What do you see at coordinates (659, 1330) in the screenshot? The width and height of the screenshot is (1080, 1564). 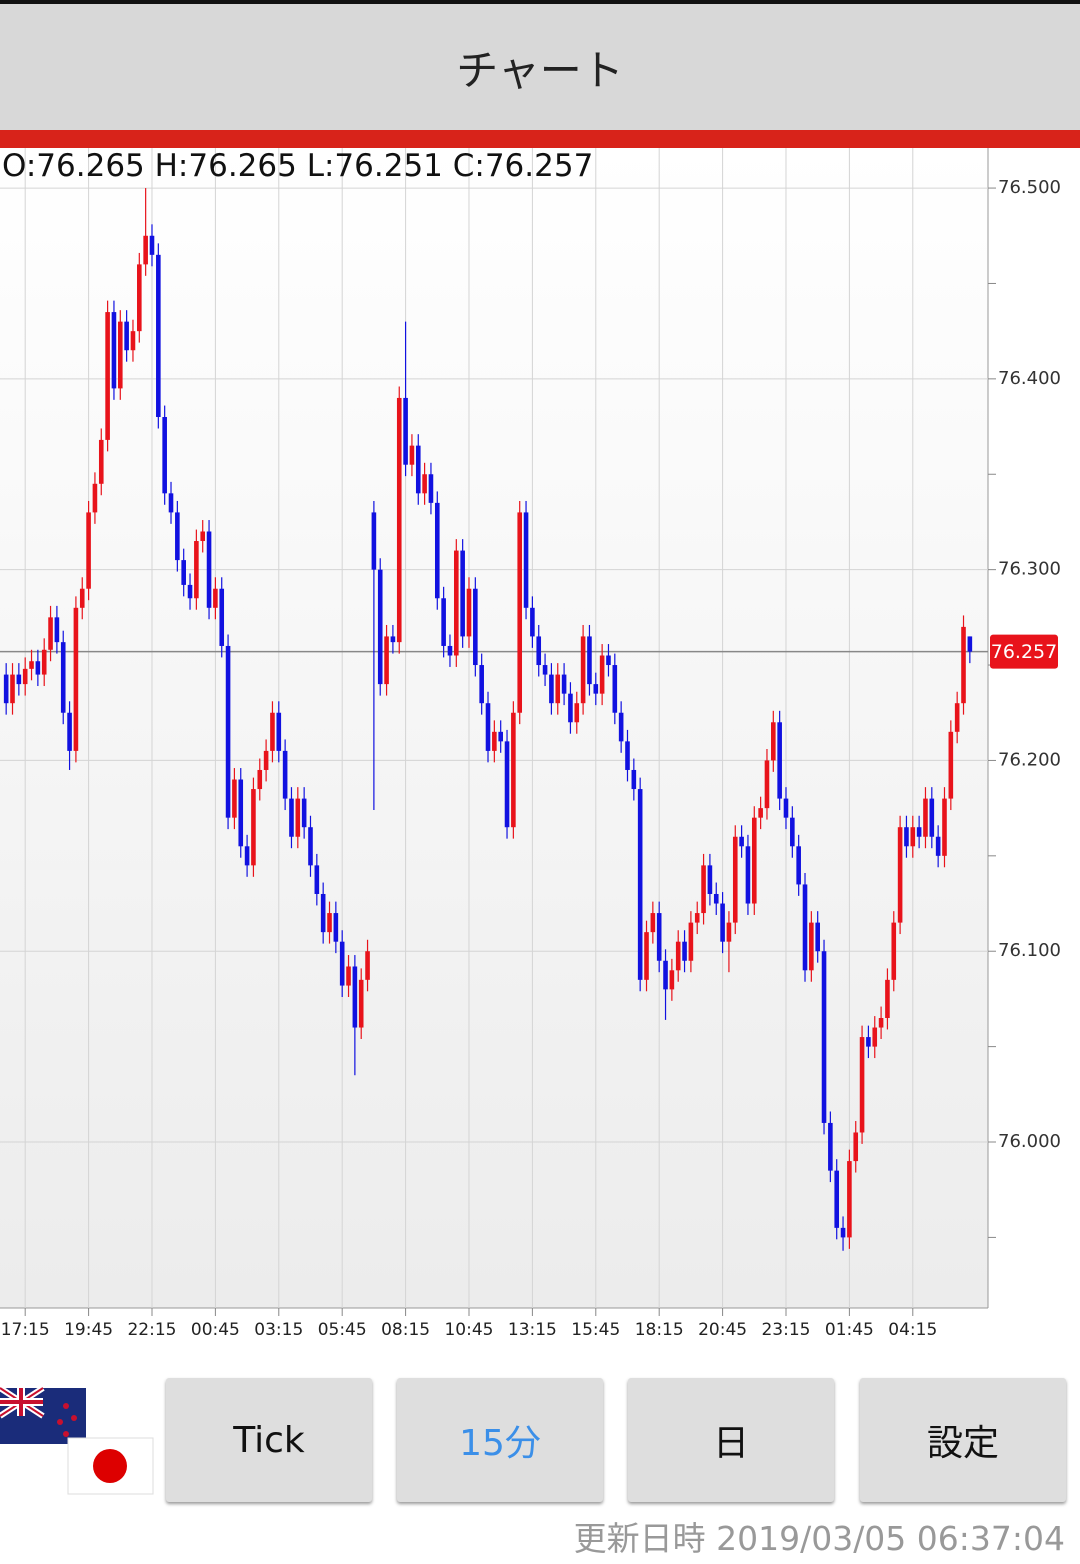 I see `x-tick-label: 18:15` at bounding box center [659, 1330].